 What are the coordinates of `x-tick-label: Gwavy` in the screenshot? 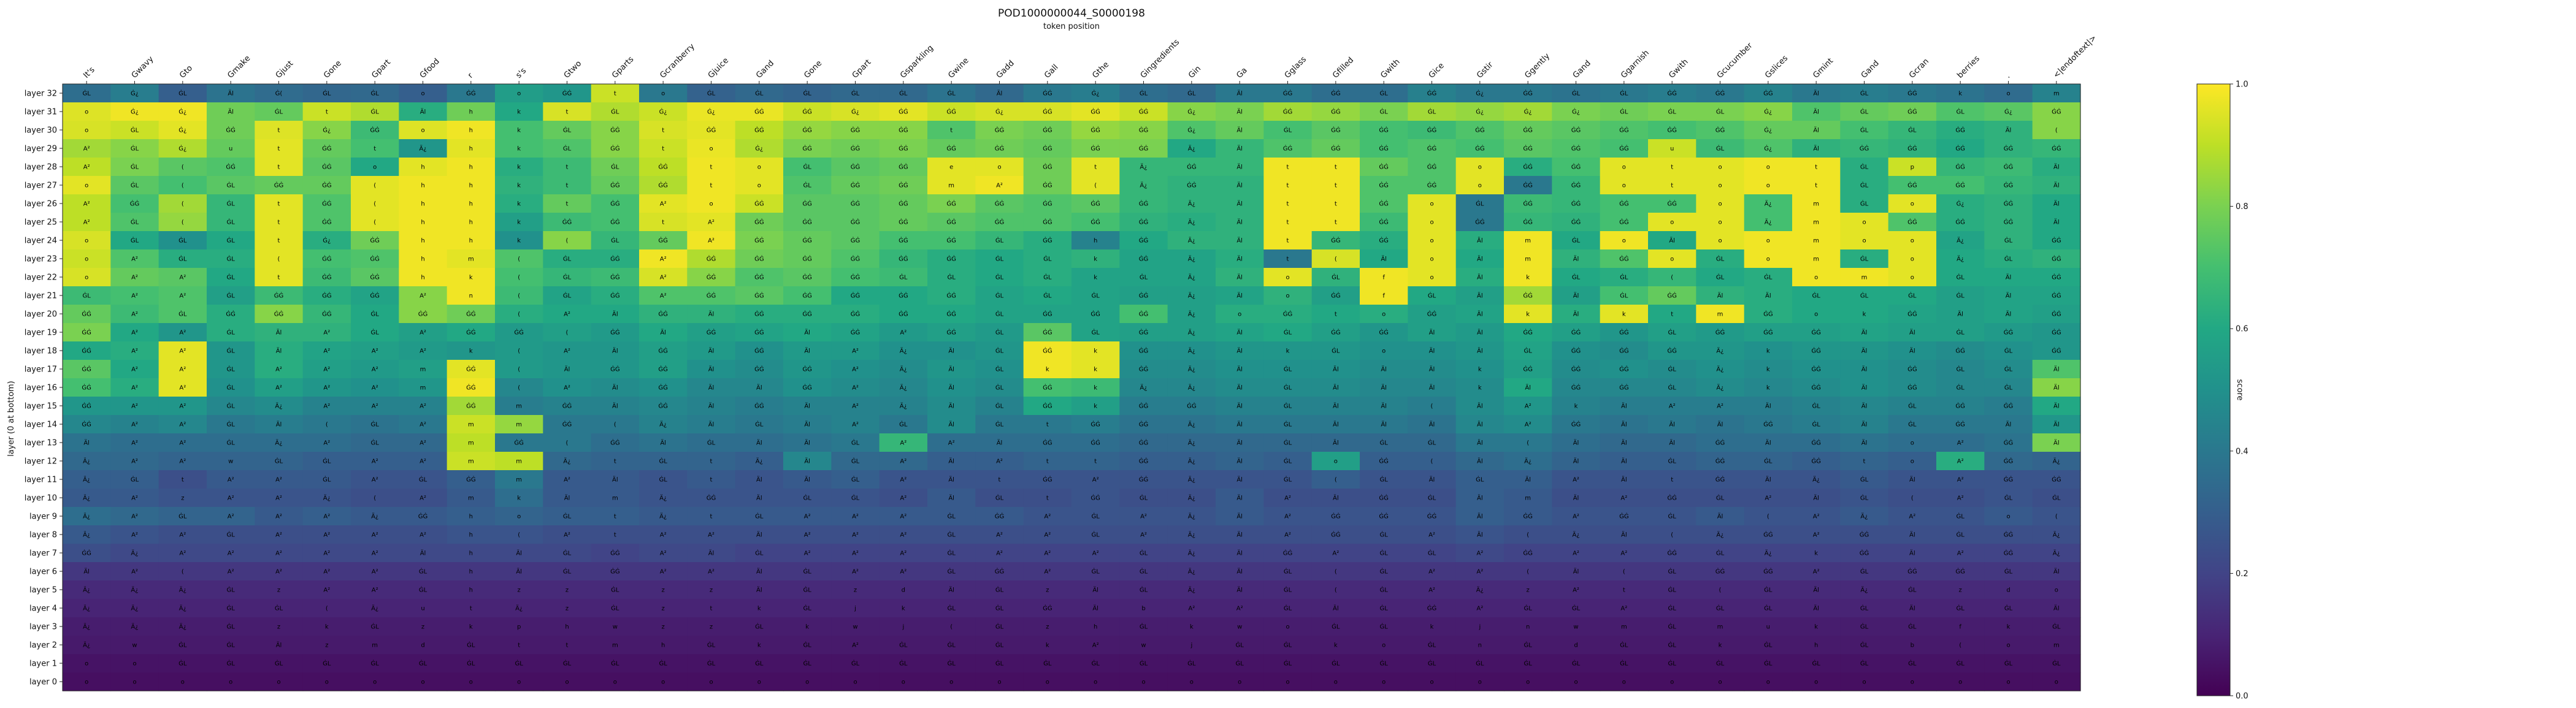 It's located at (143, 67).